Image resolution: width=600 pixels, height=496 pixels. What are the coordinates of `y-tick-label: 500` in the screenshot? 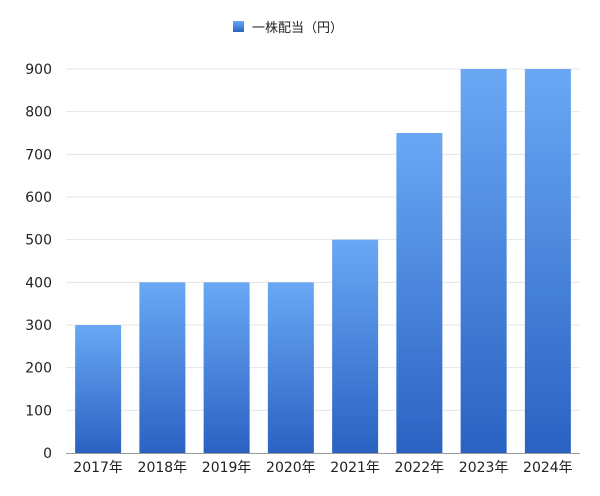 It's located at (38, 241).